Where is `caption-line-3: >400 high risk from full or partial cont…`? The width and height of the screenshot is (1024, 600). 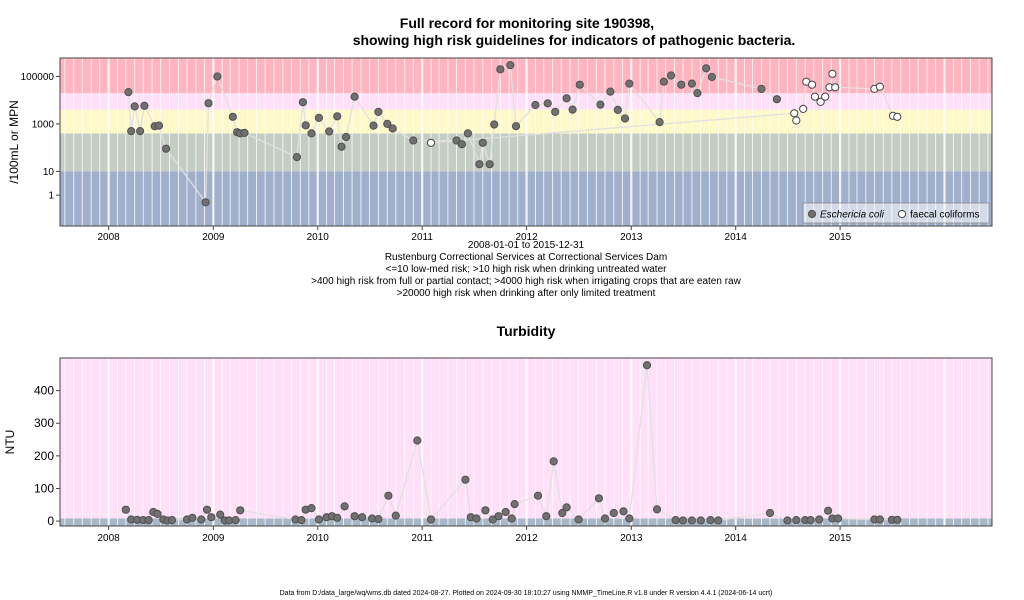 caption-line-3: >400 high risk from full or partial cont… is located at coordinates (526, 281).